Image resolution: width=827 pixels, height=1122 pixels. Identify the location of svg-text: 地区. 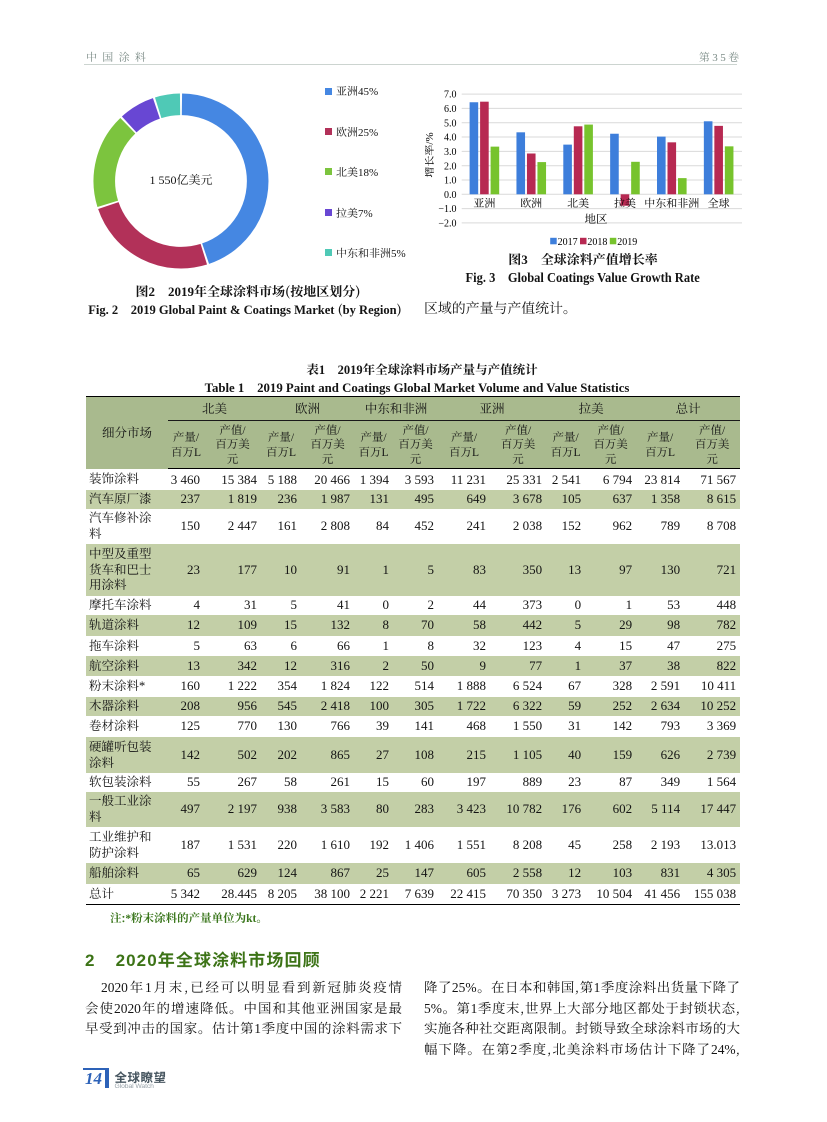
(596, 219).